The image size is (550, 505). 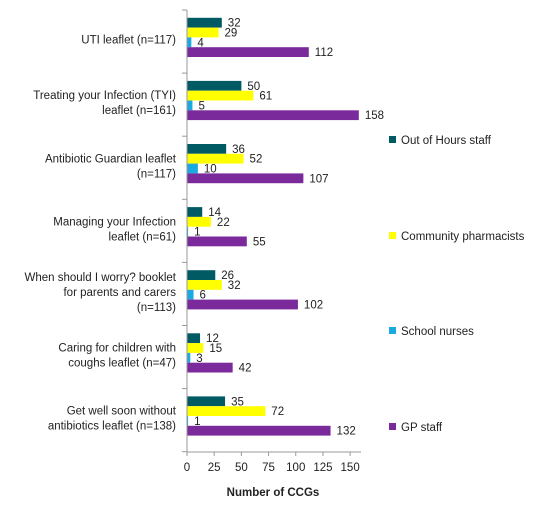 What do you see at coordinates (187, 468) in the screenshot?
I see `x-tick-label: 0` at bounding box center [187, 468].